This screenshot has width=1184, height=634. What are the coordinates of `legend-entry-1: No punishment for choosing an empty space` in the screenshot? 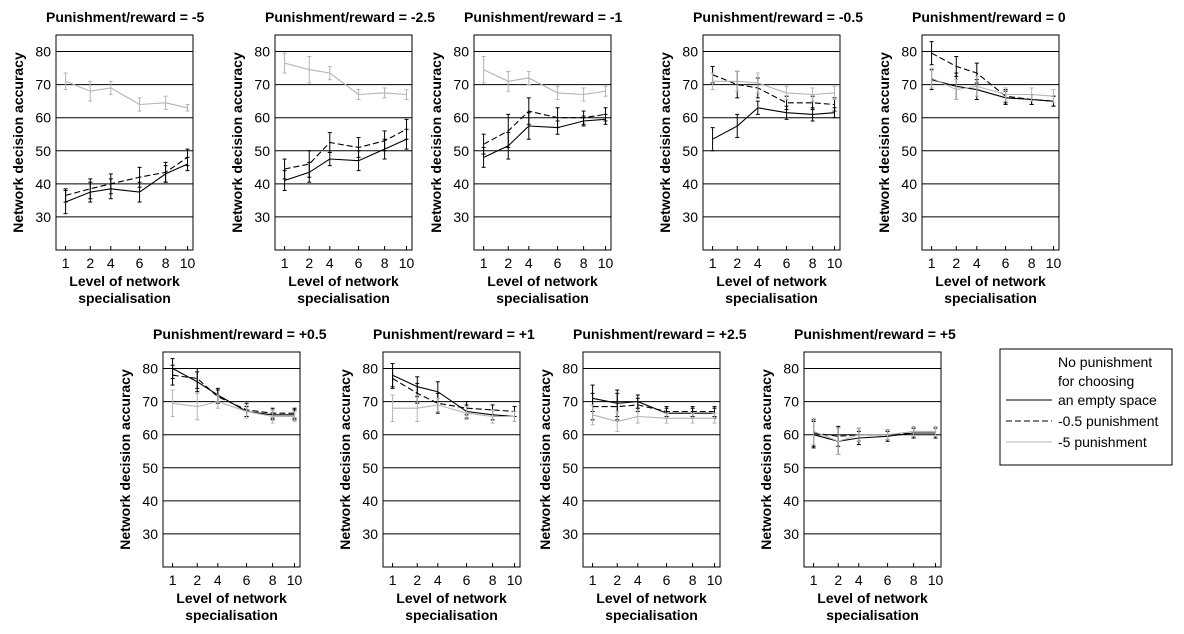 It's located at (1081, 381).